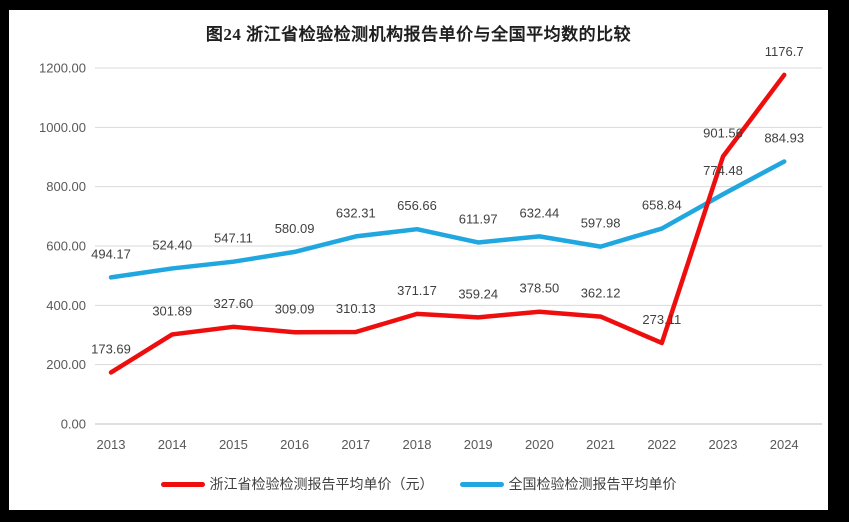 Image resolution: width=849 pixels, height=522 pixels. Describe the element at coordinates (321, 484) in the screenshot. I see `legend-label-zhejiang: 浙江省检验检测报告平均单价（元）` at that location.